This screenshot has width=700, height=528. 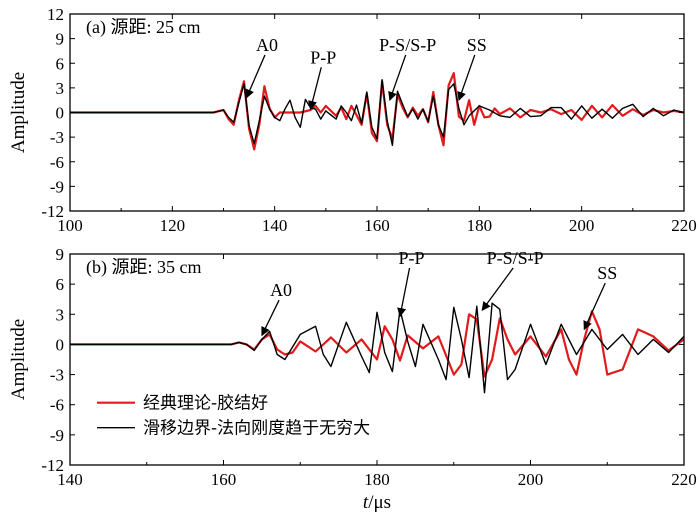 What do you see at coordinates (256, 429) in the screenshot?
I see `legend-label: 滑移边界-法向刚度趋于无穷大` at bounding box center [256, 429].